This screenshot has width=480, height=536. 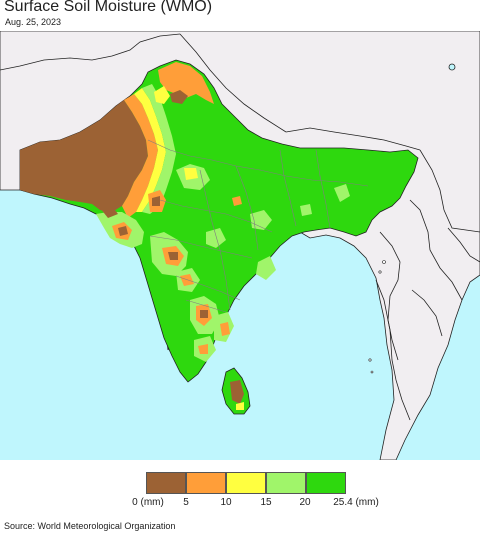 I want to click on maharashtra-brown, so click(x=173, y=256).